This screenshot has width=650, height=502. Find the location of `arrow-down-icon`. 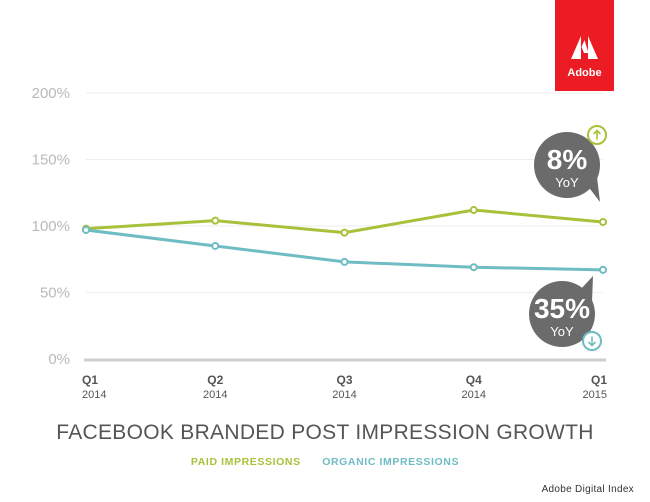

arrow-down-icon is located at coordinates (592, 341).